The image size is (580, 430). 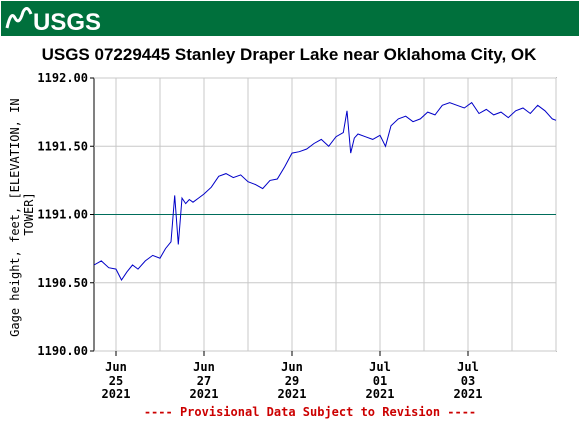 I want to click on y-tick-label: 1192.00, so click(x=62, y=78).